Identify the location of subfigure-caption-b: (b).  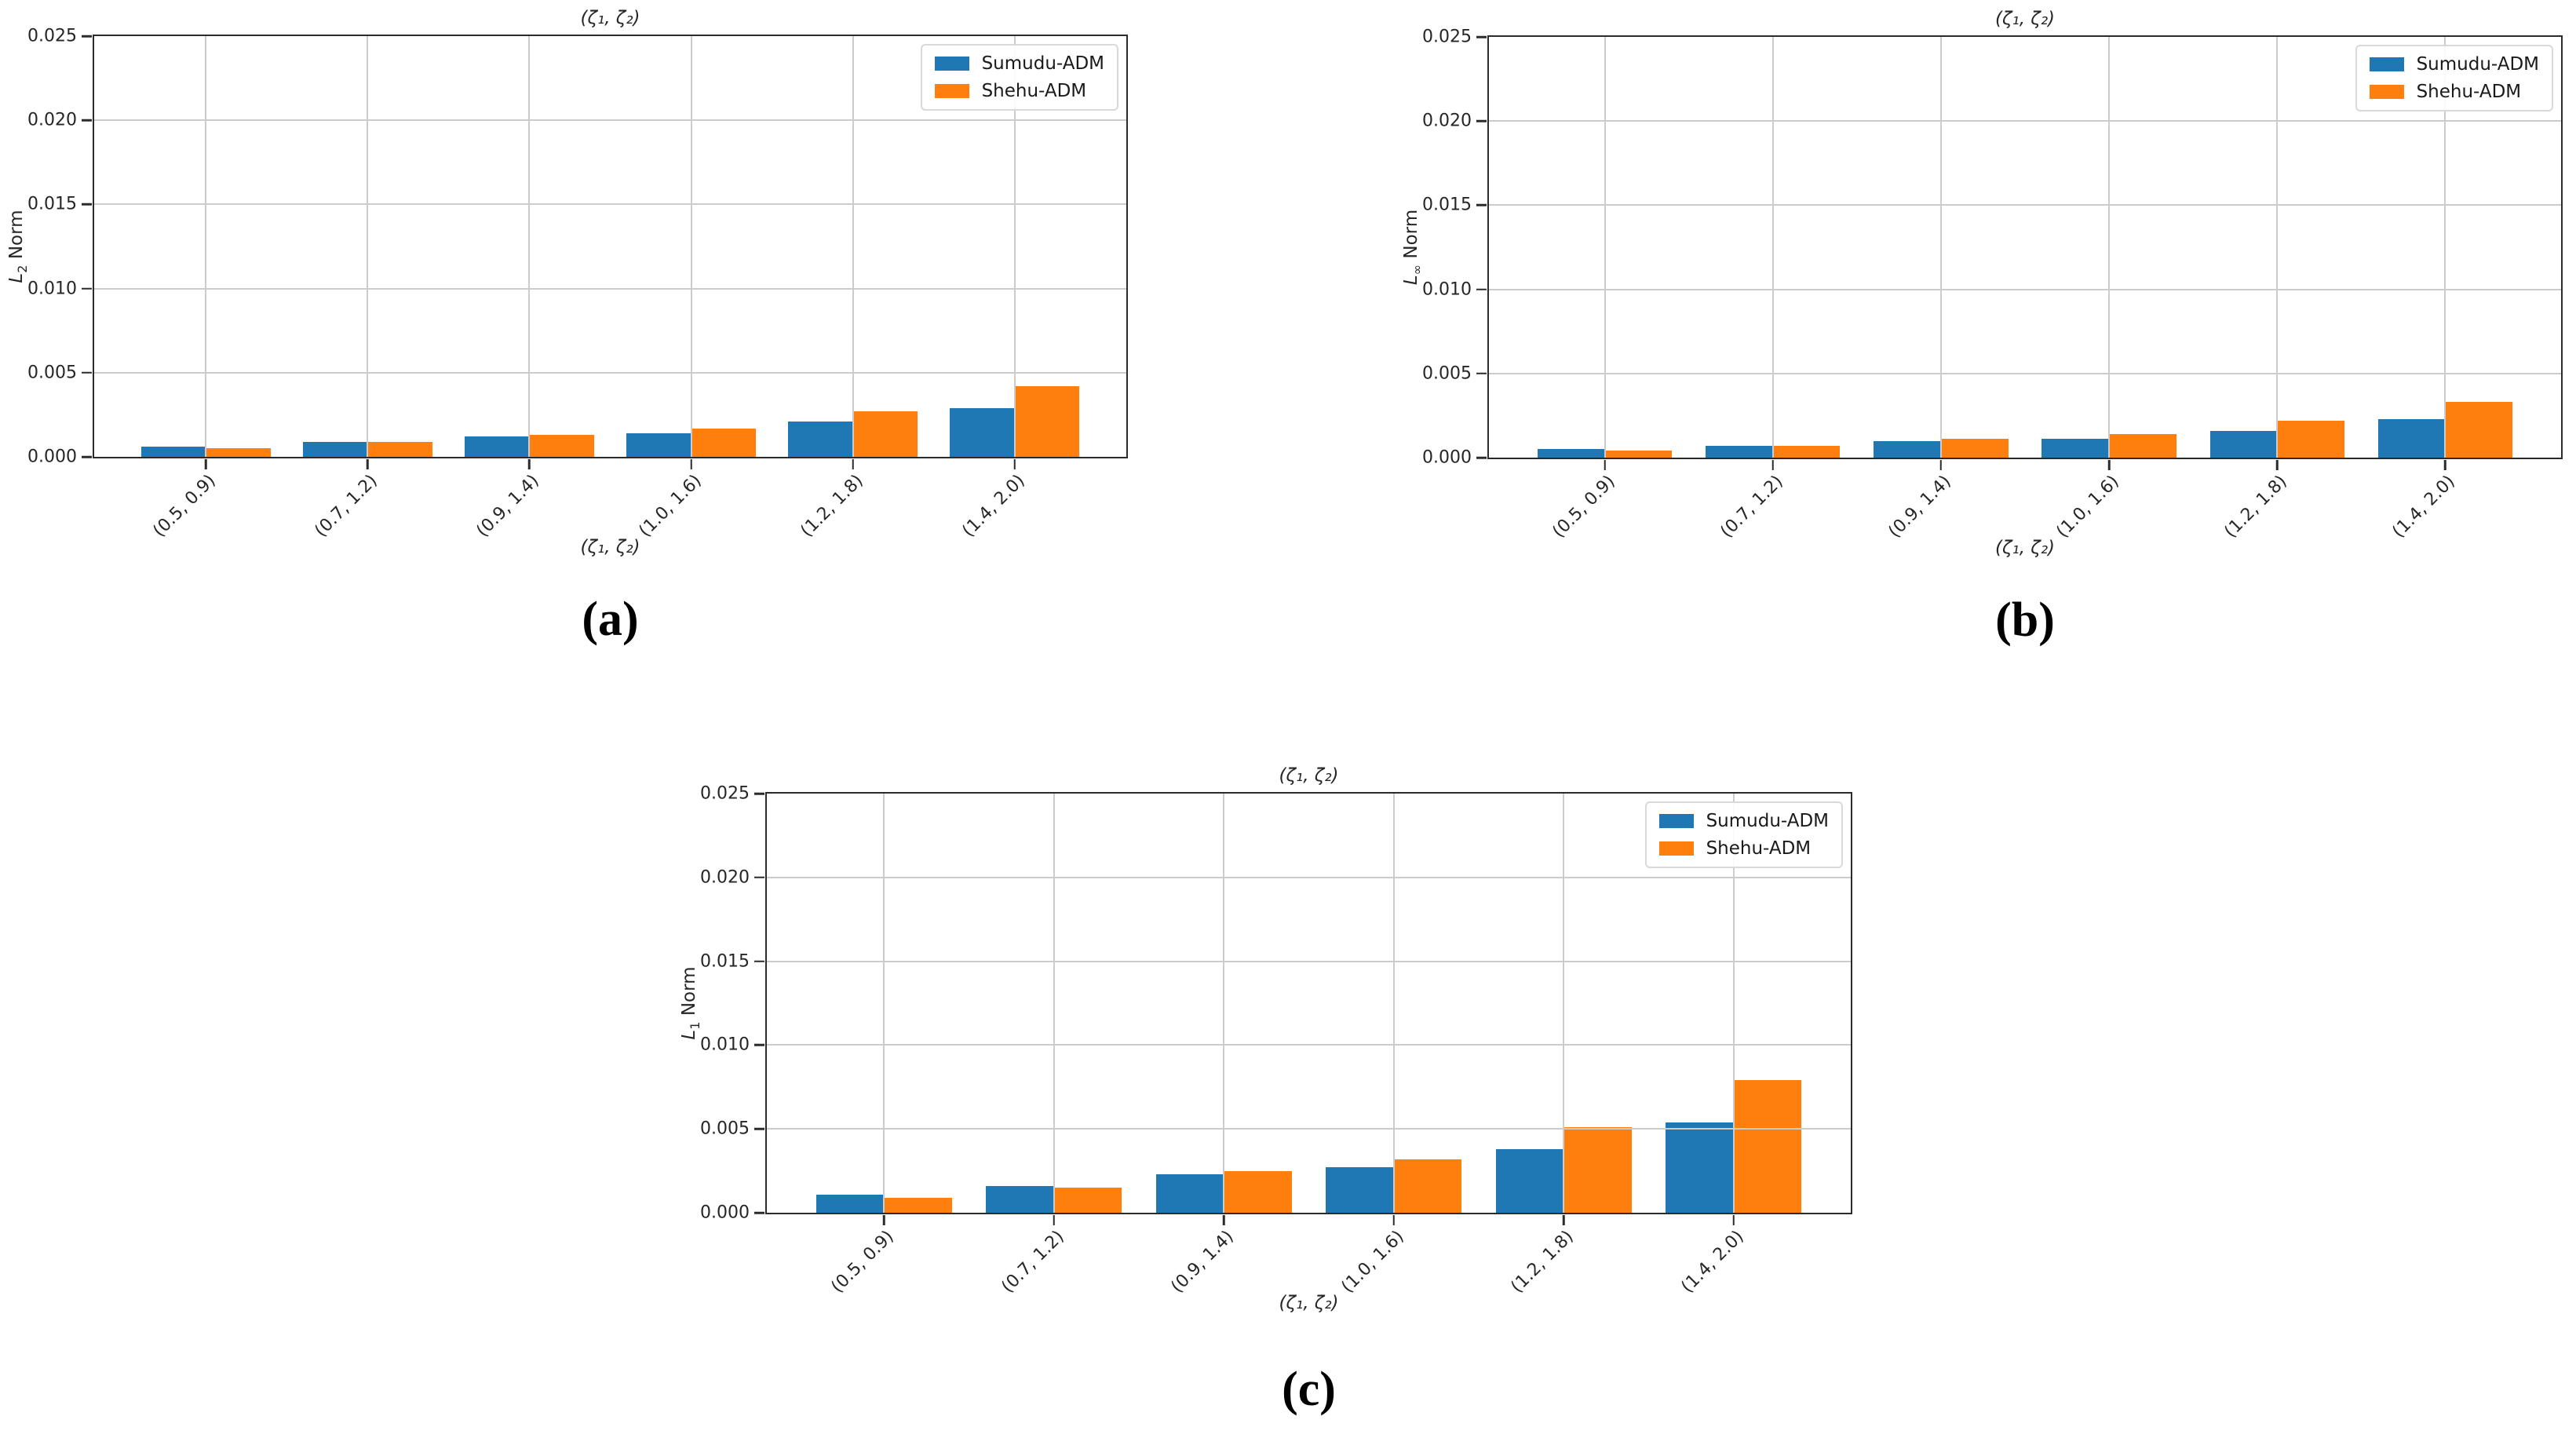
(2025, 620).